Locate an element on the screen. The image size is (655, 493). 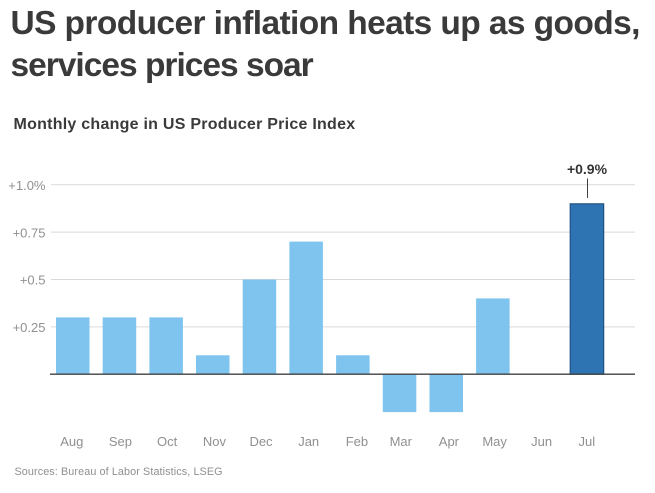
svg-text: +0.25 is located at coordinates (29, 327).